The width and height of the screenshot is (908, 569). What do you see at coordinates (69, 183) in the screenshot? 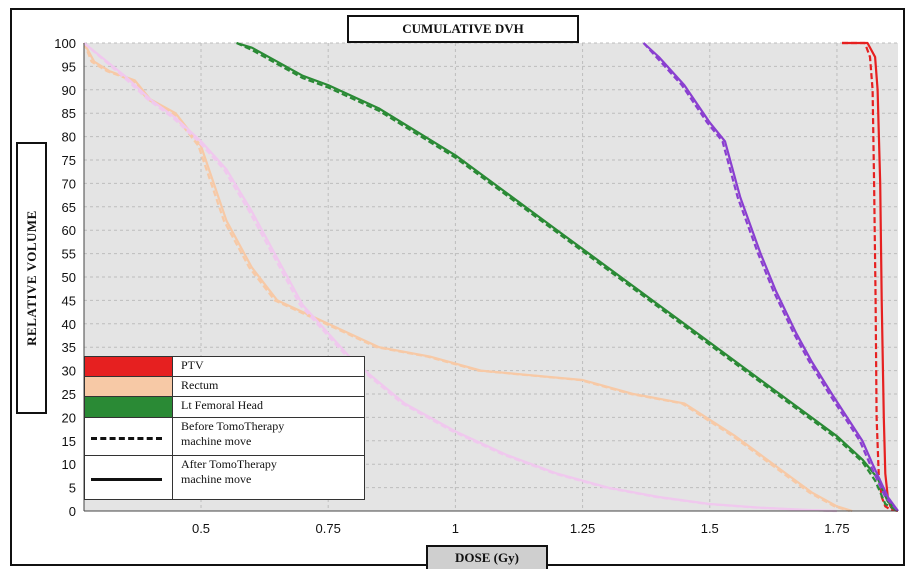
I see `y-tick-label: 70` at bounding box center [69, 183].